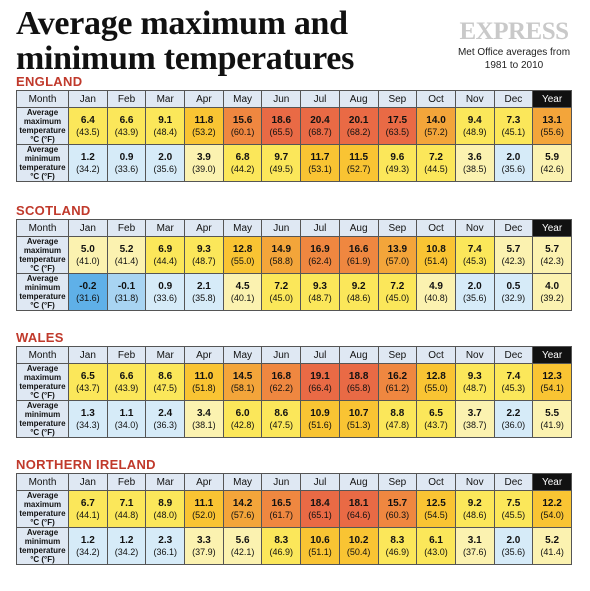 This screenshot has width=590, height=591. I want to click on temperature-cell: 10.8 (51.4), so click(436, 255).